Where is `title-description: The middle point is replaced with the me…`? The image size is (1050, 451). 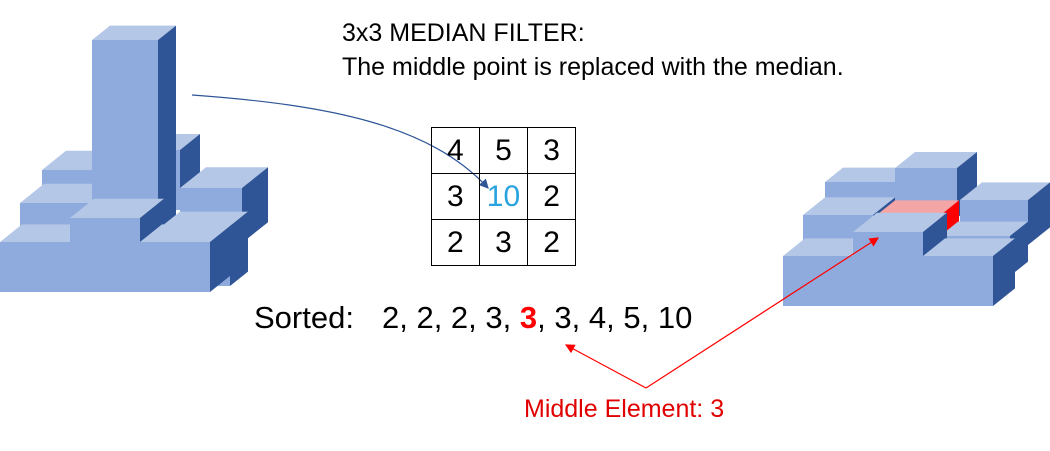
title-description: The middle point is replaced with the me… is located at coordinates (593, 67).